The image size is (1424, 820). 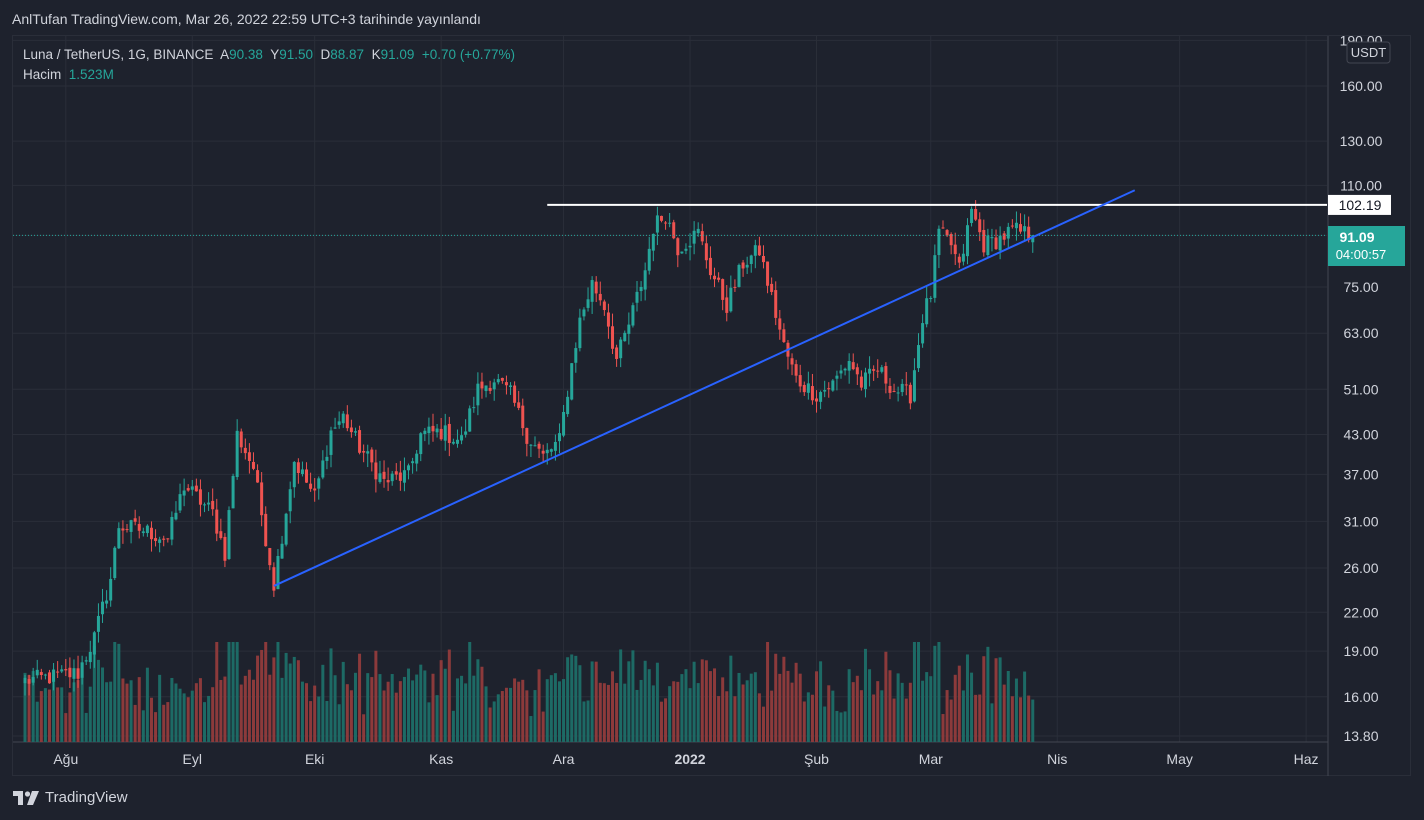 What do you see at coordinates (192, 759) in the screenshot?
I see `time-tick-label: Eyl` at bounding box center [192, 759].